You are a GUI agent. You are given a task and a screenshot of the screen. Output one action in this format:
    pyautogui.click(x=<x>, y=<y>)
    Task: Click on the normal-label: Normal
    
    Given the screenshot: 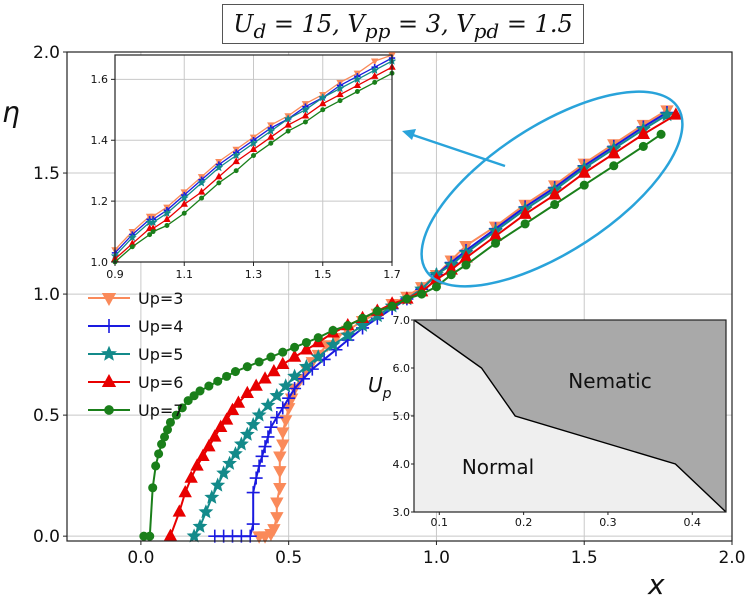 What is the action you would take?
    pyautogui.click(x=498, y=467)
    